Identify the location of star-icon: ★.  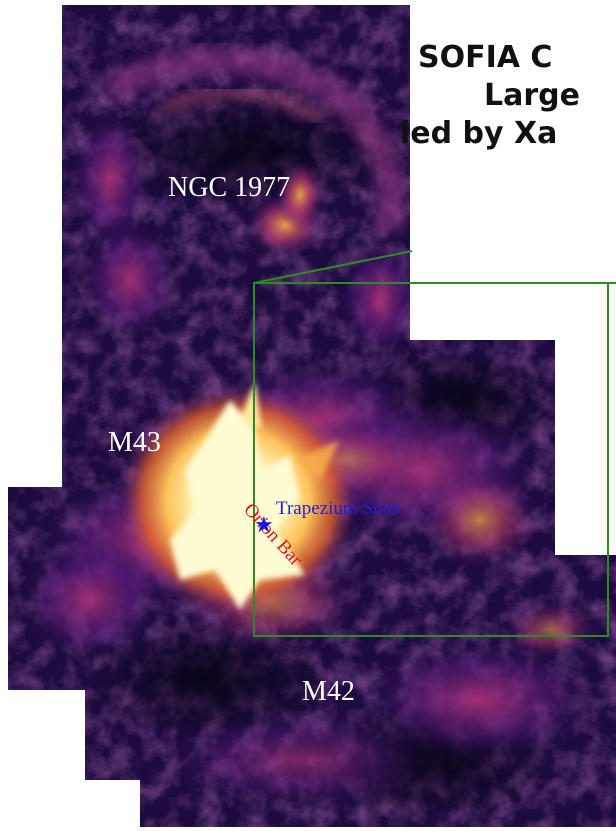
(264, 524).